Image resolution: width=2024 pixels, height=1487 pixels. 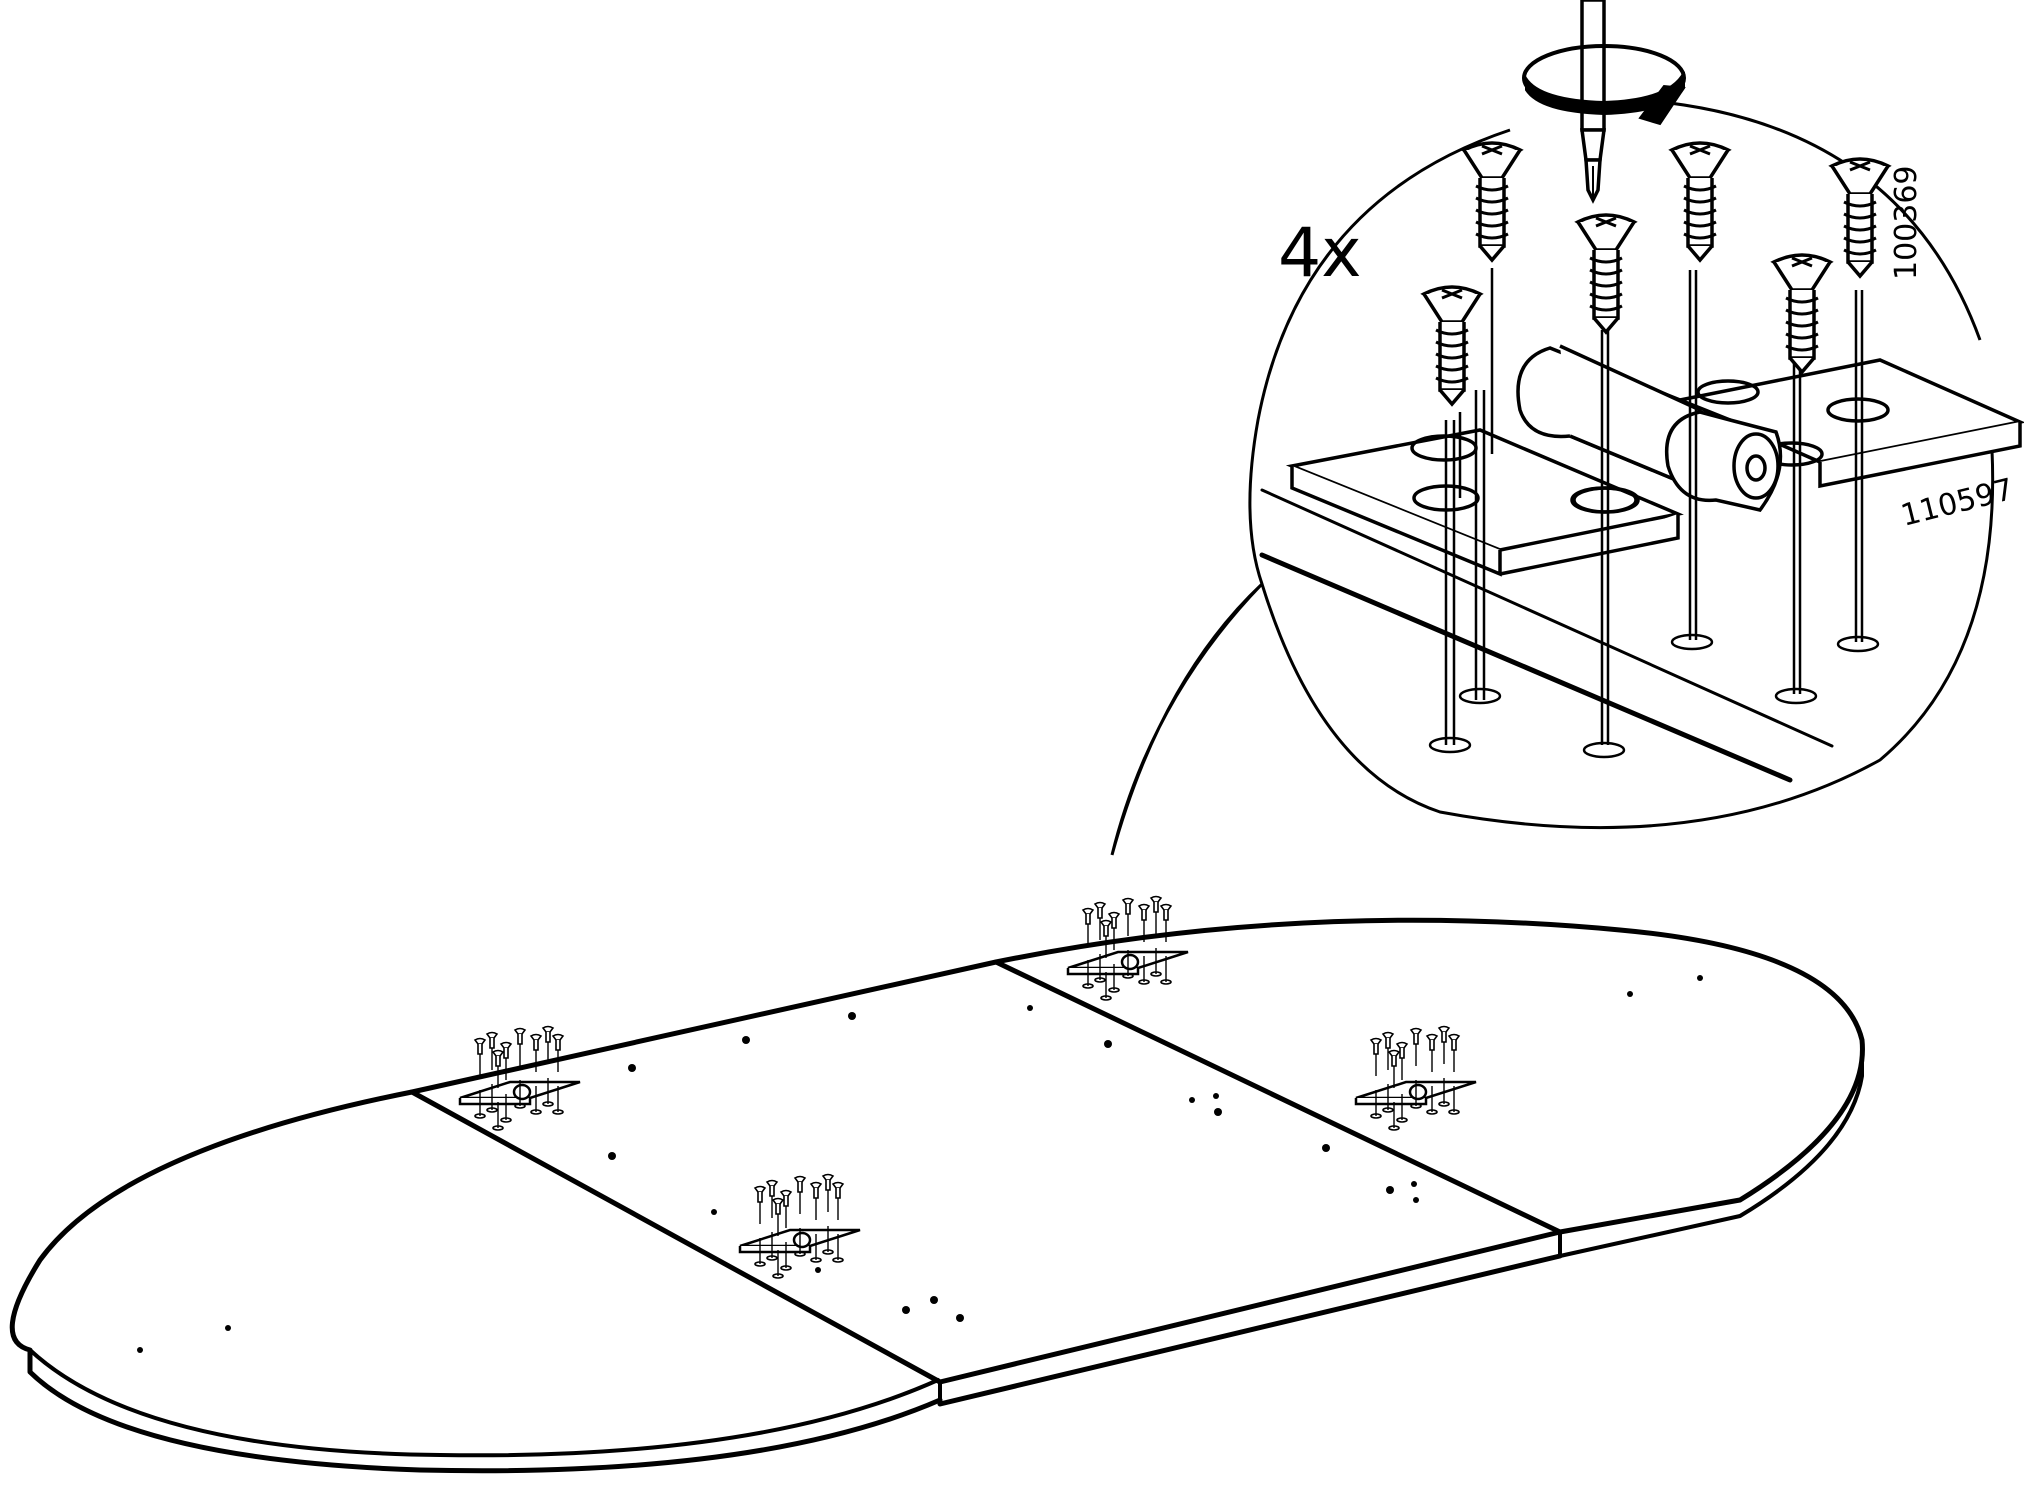 I want to click on hinge-bracket-center-front, so click(x=800, y=1227).